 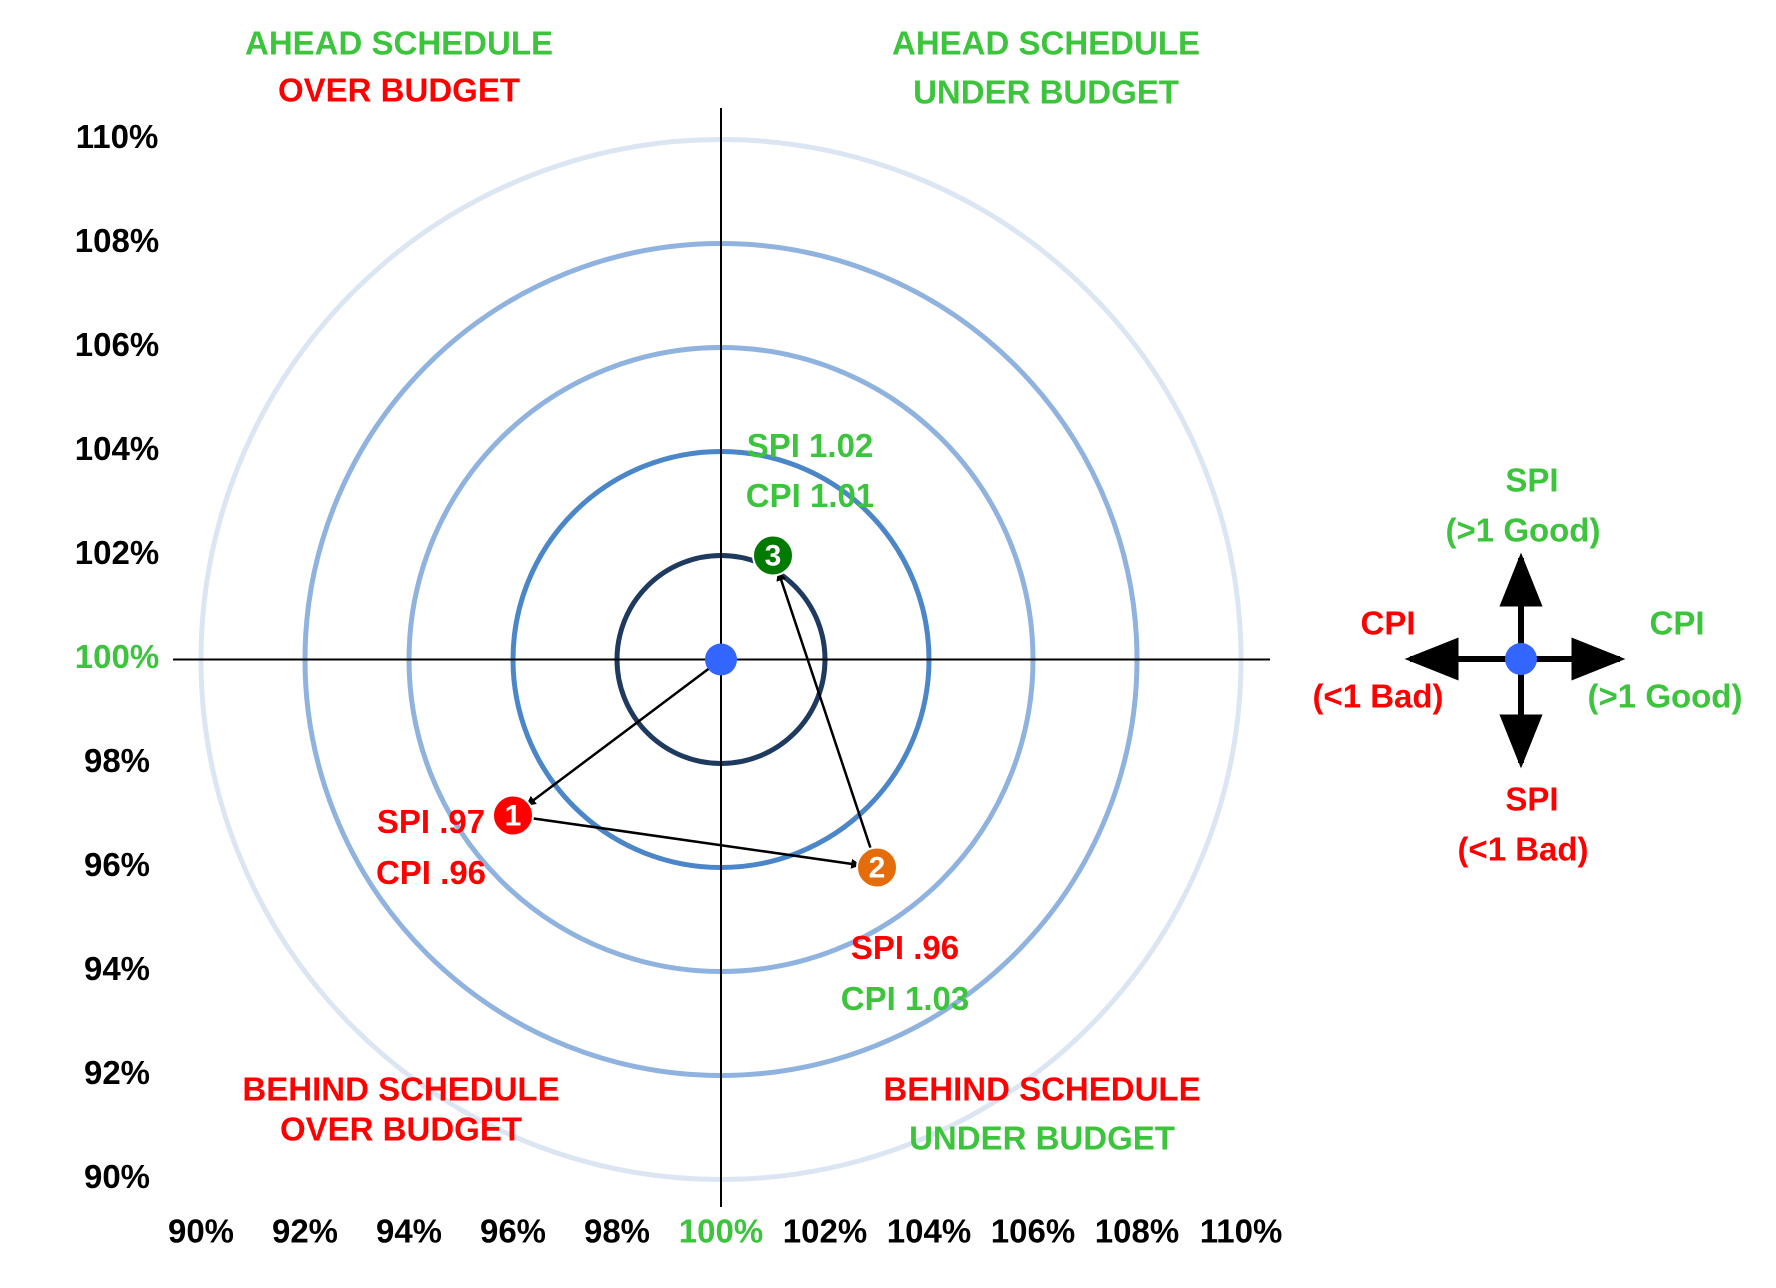 What do you see at coordinates (201, 1231) in the screenshot?
I see `x-tick-label: 90%` at bounding box center [201, 1231].